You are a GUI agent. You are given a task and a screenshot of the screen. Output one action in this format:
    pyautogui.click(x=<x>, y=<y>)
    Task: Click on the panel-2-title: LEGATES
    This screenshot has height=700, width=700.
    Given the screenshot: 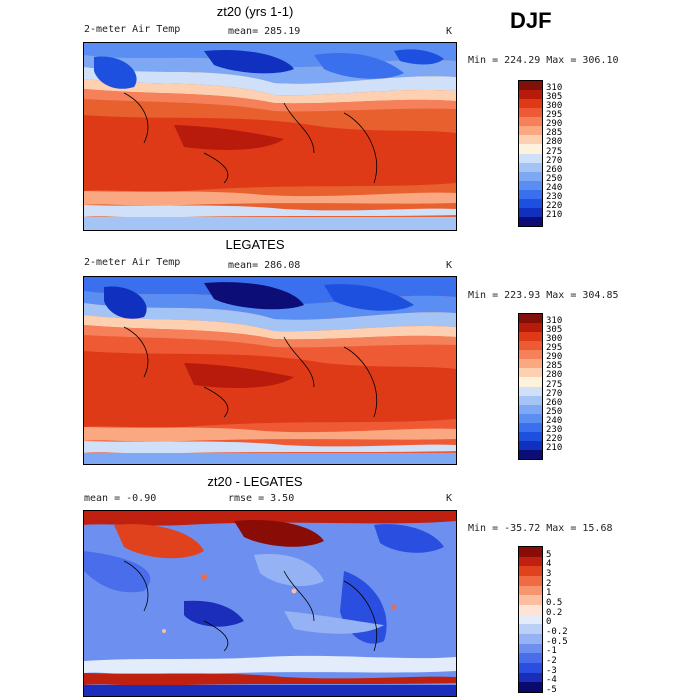 What is the action you would take?
    pyautogui.click(x=255, y=244)
    